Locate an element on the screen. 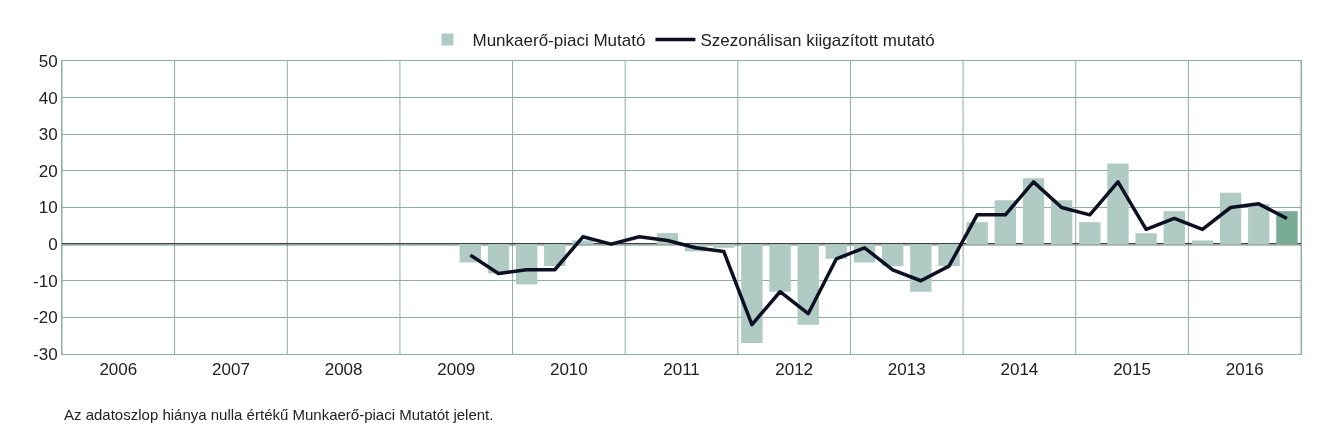  x-tick-label: 2016 is located at coordinates (1244, 370).